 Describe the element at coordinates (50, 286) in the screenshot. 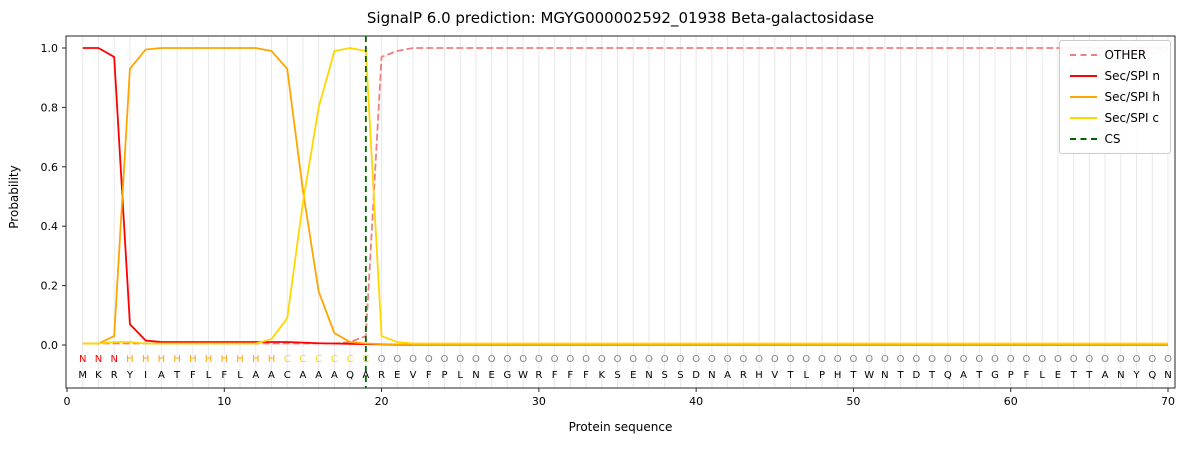

I see `svg-text: 0.2` at that location.